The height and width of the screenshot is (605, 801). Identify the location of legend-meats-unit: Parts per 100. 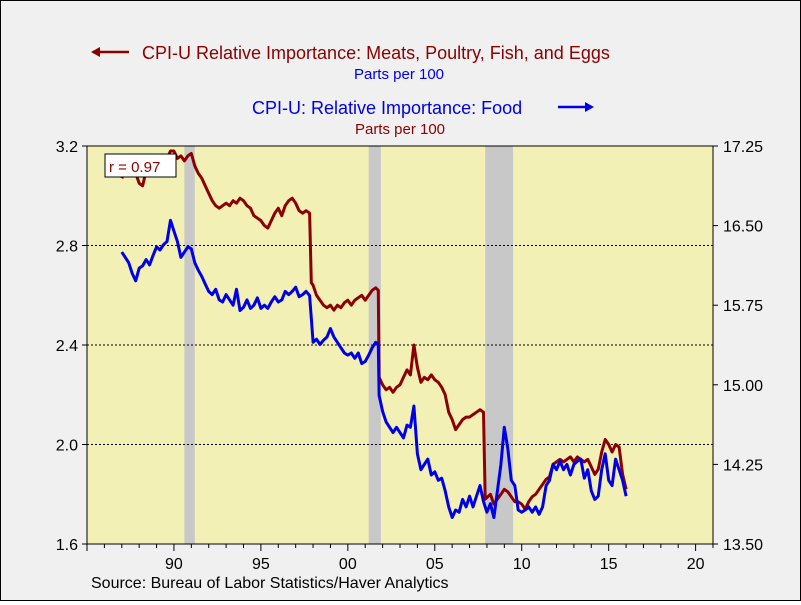
(399, 74).